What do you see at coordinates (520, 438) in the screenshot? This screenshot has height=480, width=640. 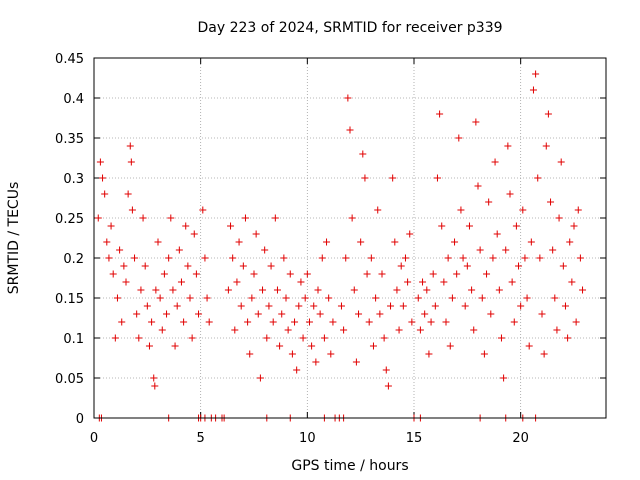 I see `x-tick-label: 20` at bounding box center [520, 438].